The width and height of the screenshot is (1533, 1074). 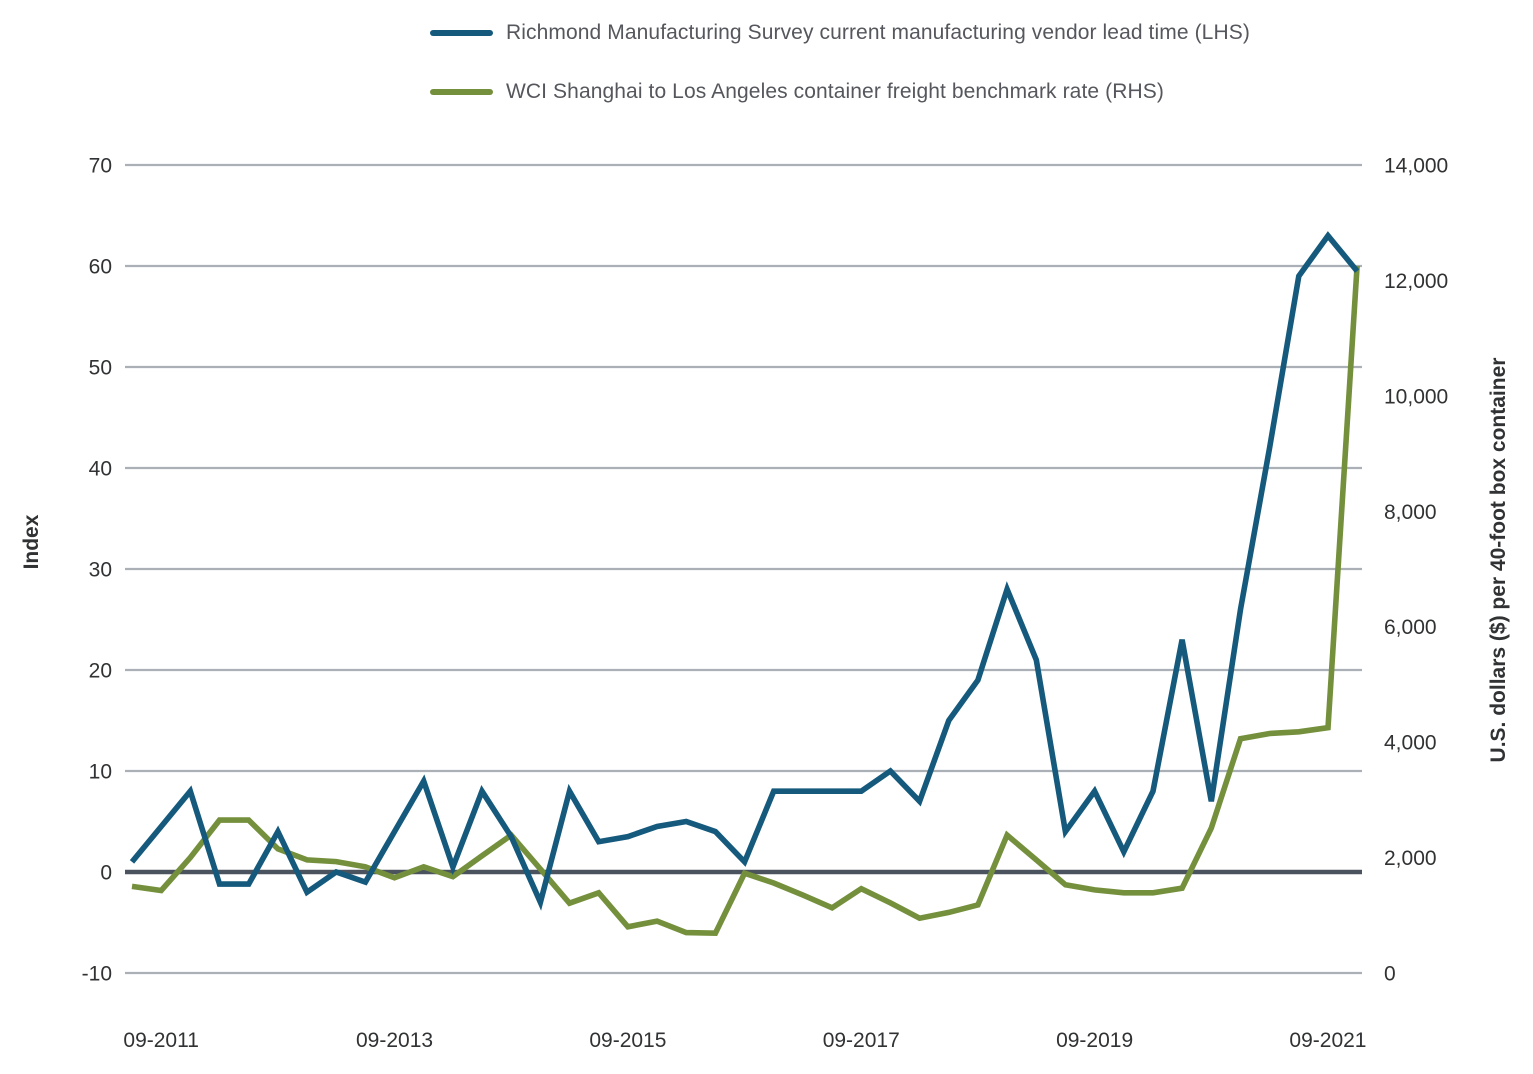 What do you see at coordinates (1390, 974) in the screenshot?
I see `right-axis-tick: 0` at bounding box center [1390, 974].